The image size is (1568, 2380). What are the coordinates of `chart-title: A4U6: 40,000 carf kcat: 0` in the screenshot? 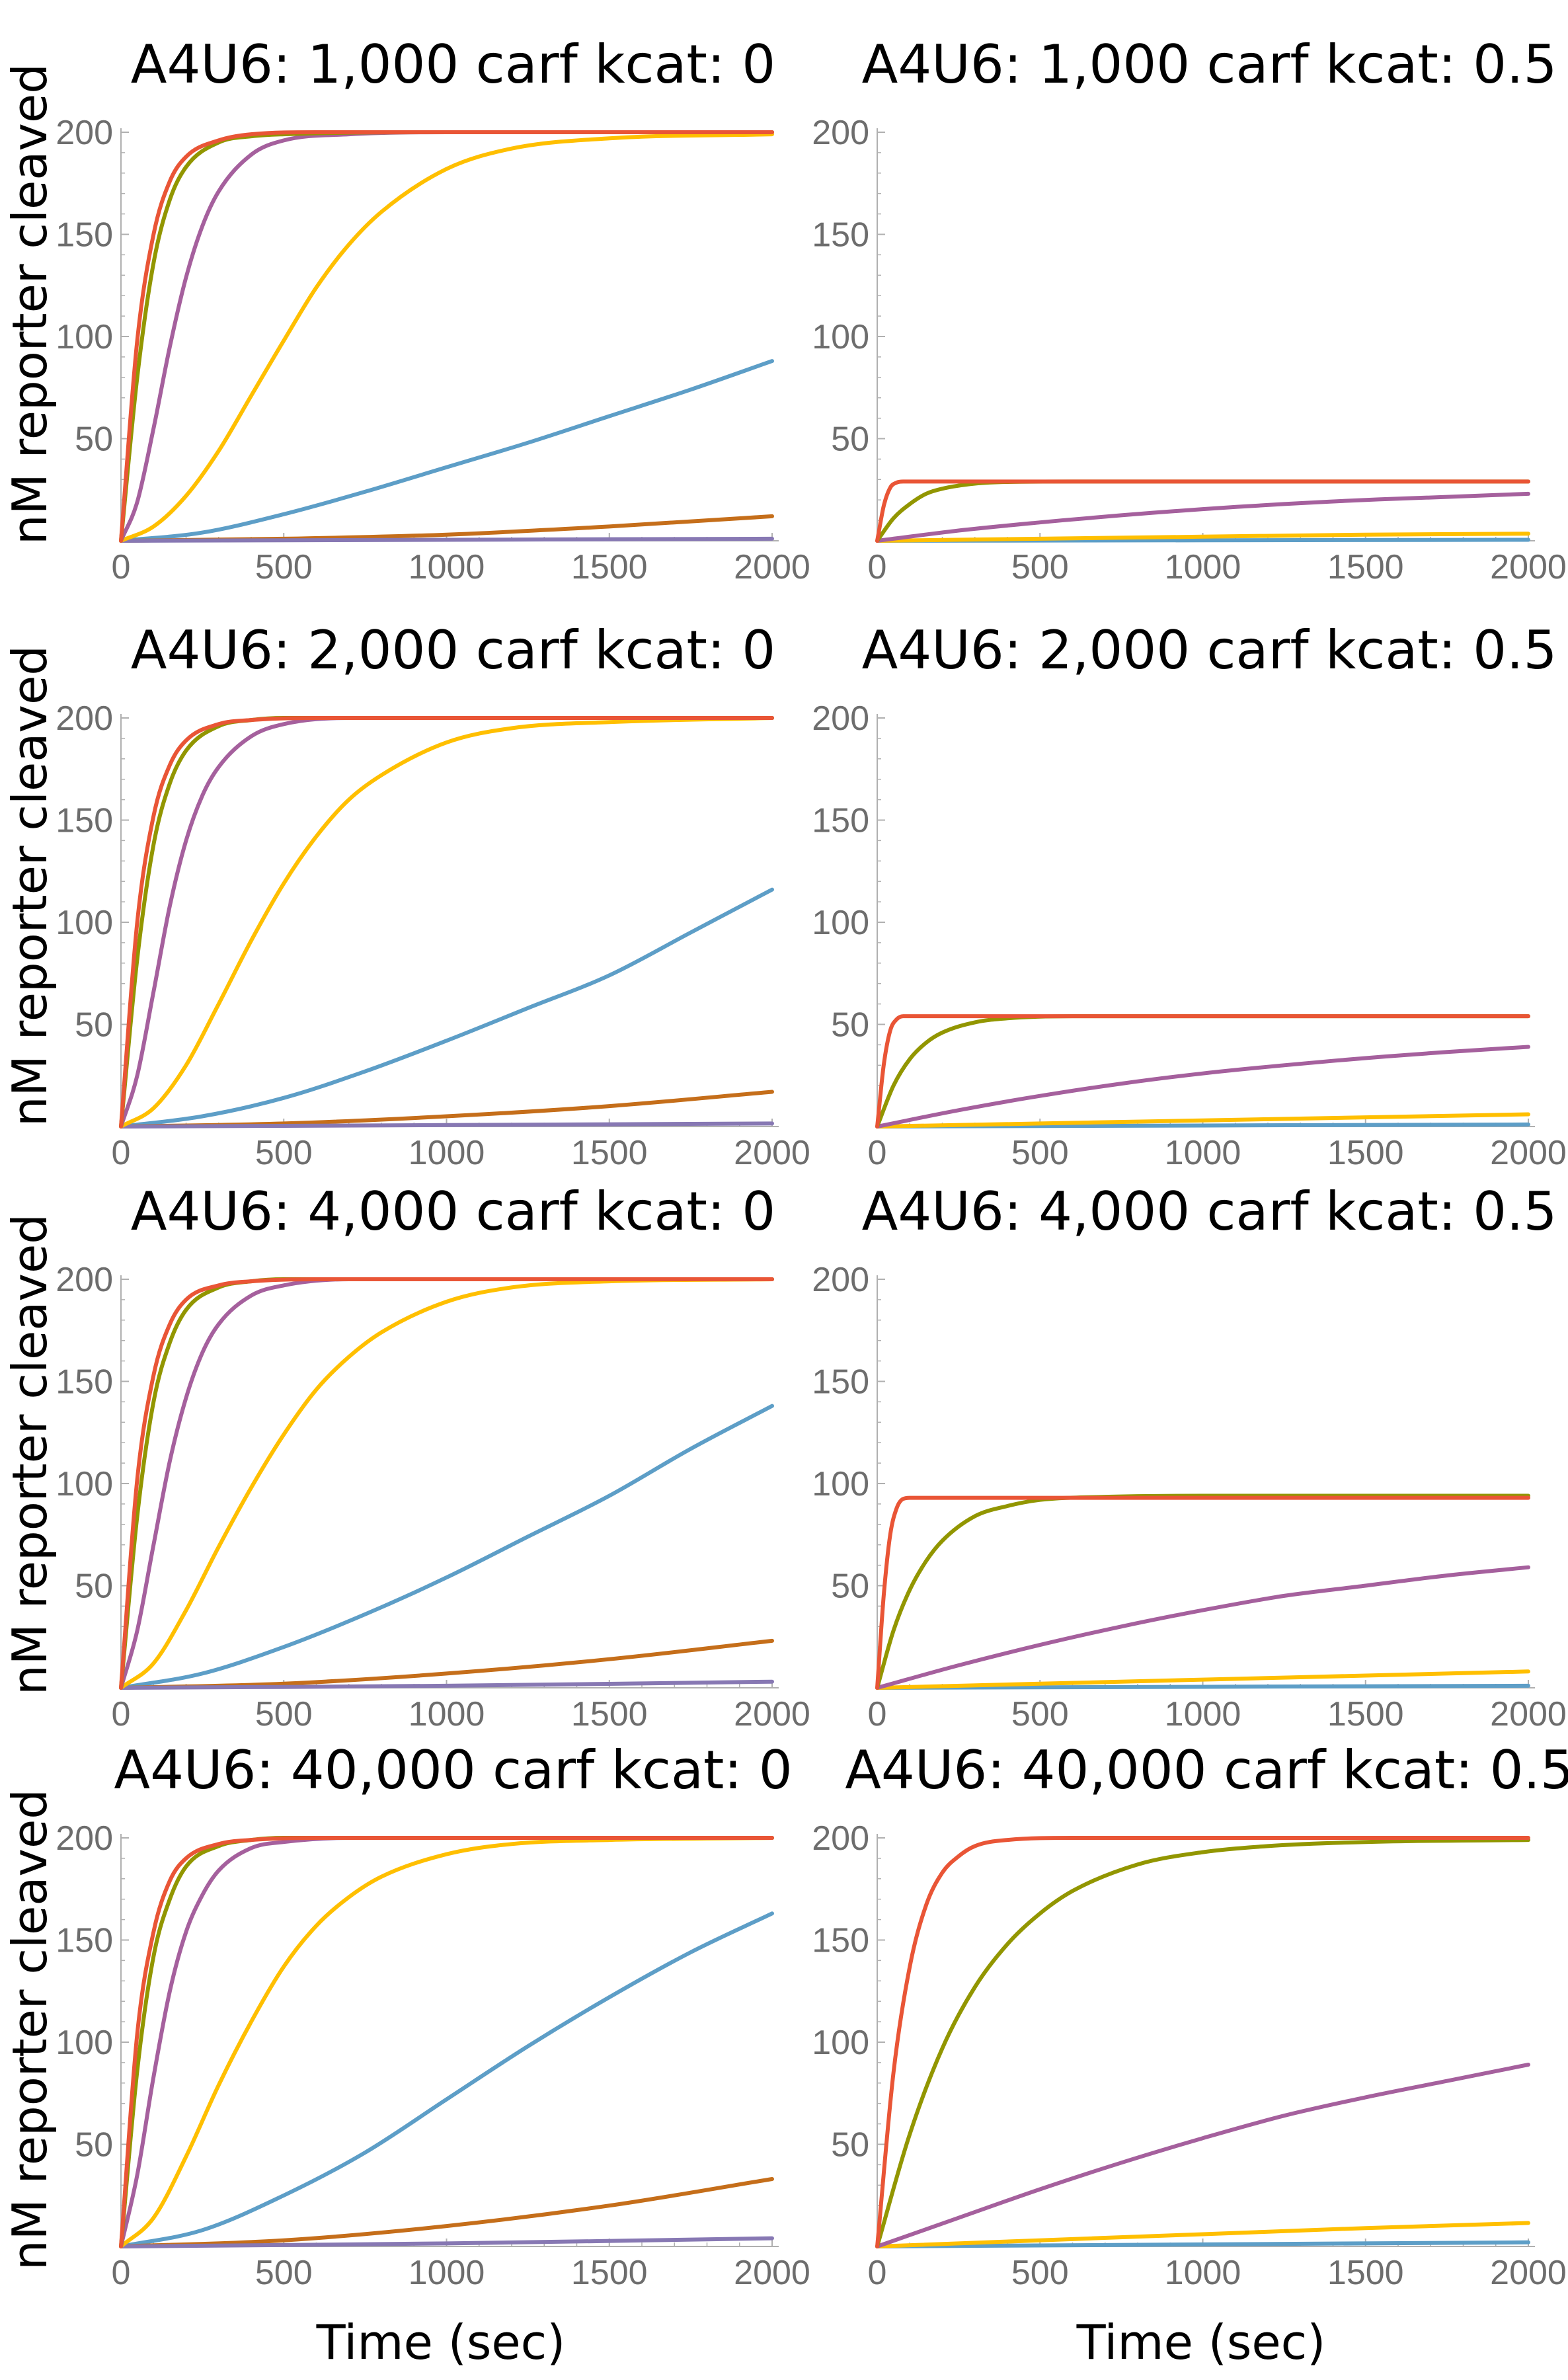 It's located at (453, 1770).